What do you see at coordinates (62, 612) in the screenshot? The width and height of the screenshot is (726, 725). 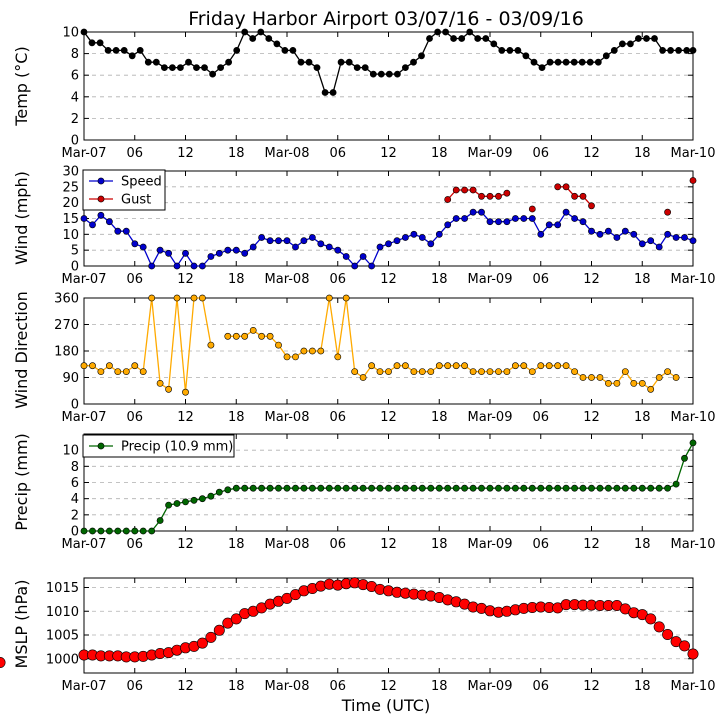 I see `y-tick-label: 1010` at bounding box center [62, 612].